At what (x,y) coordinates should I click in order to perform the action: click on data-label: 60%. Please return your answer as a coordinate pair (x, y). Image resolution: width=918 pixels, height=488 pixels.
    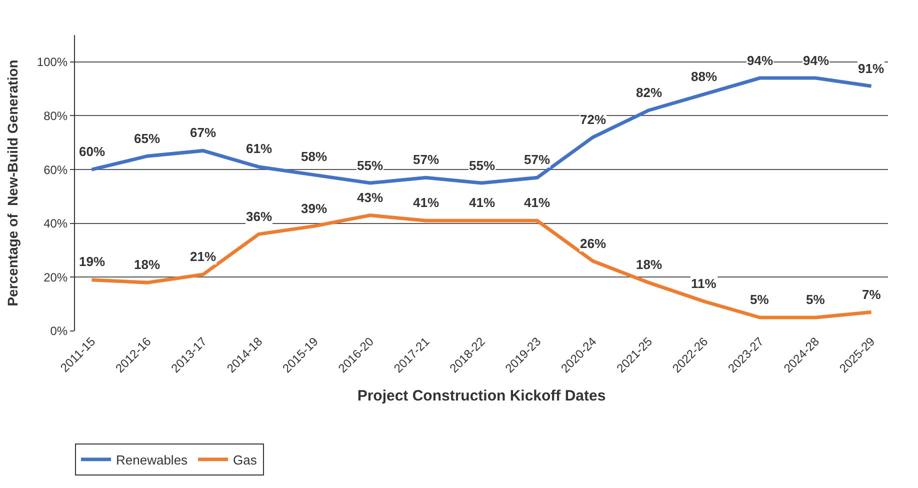
    Looking at the image, I should click on (92, 151).